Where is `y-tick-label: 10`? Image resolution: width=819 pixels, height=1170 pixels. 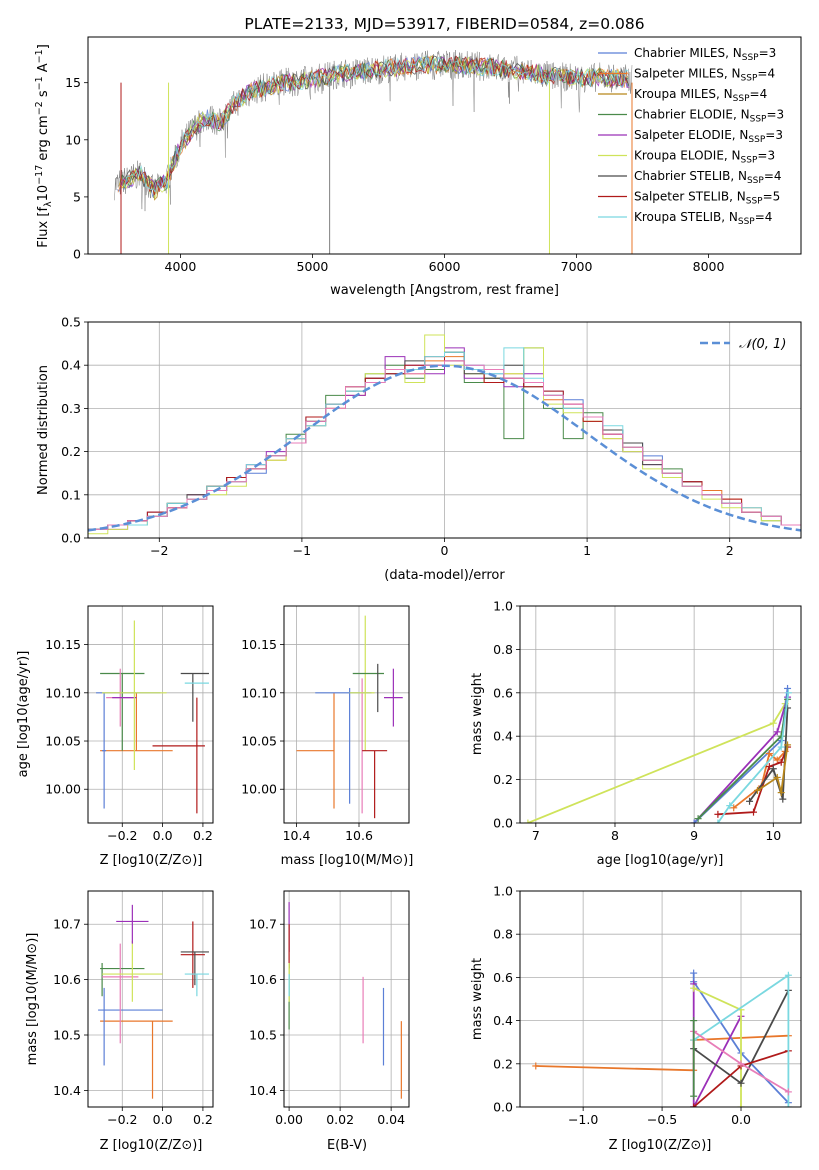 y-tick-label: 10 is located at coordinates (73, 139).